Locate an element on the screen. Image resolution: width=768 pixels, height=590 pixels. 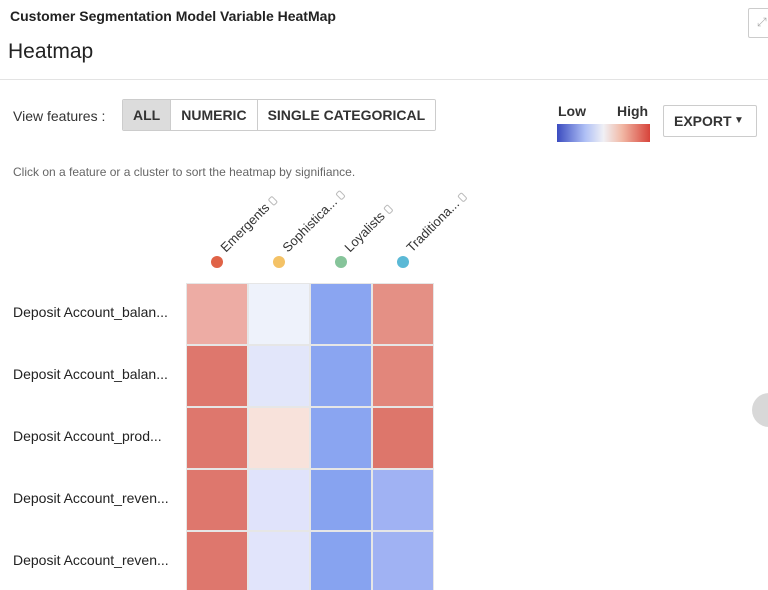
side-panel-toggle-button is located at coordinates (760, 410).